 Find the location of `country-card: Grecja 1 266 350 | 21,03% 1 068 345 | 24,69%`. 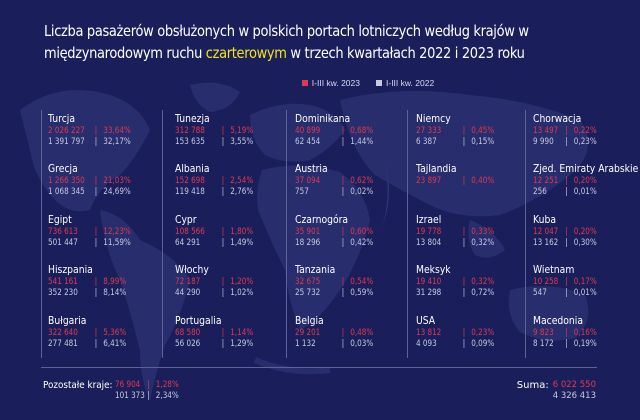

country-card: Grecja 1 266 350 | 21,03% 1 068 345 | 24,69% is located at coordinates (108, 180).